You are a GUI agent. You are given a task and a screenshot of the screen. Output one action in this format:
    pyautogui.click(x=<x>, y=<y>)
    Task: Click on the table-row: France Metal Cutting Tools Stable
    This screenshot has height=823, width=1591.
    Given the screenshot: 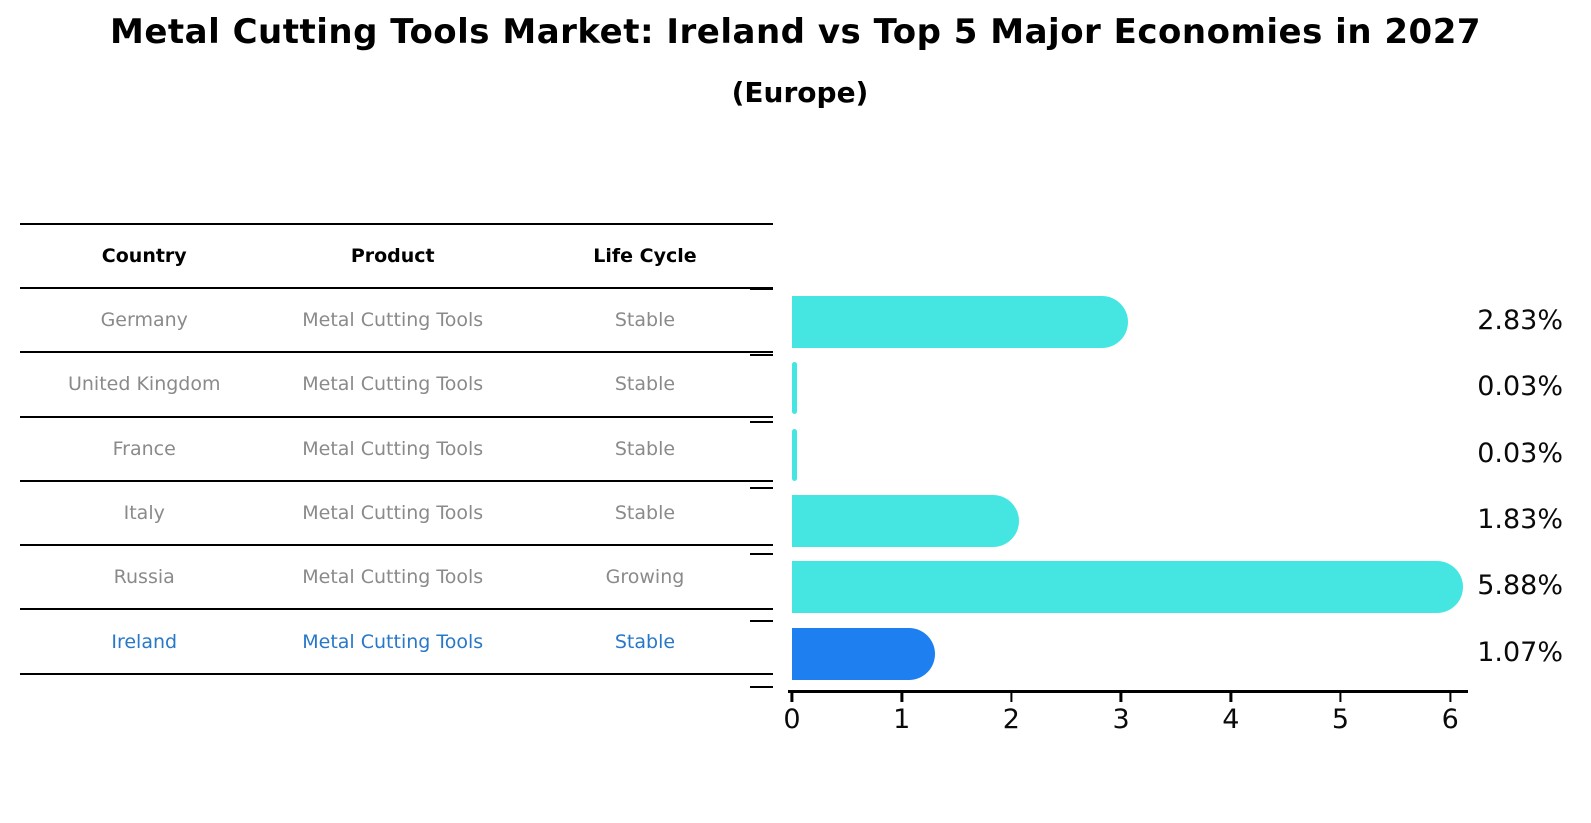 What is the action you would take?
    pyautogui.click(x=396, y=450)
    